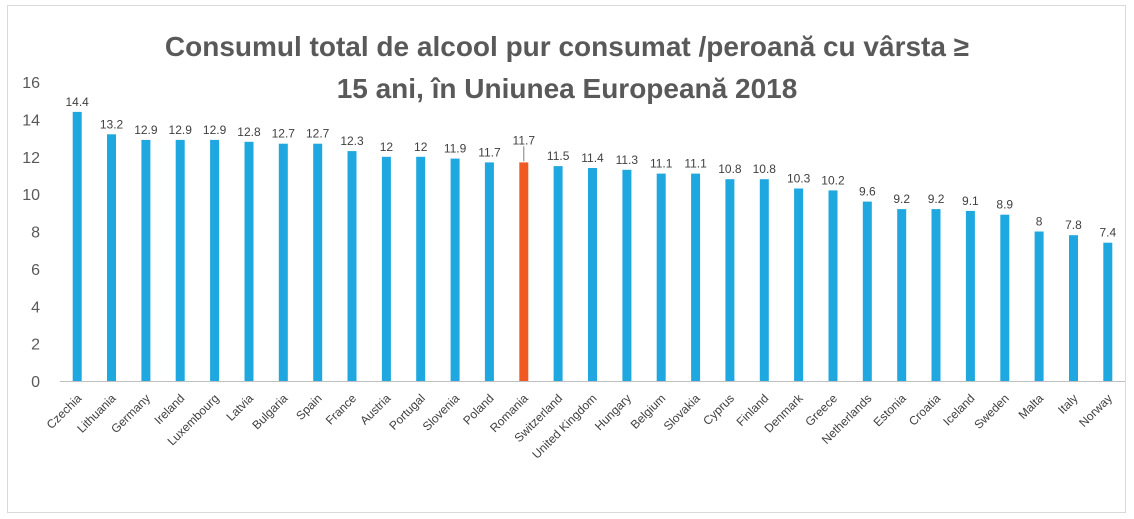  What do you see at coordinates (867, 192) in the screenshot?
I see `data-label-netherlands: 9.6` at bounding box center [867, 192].